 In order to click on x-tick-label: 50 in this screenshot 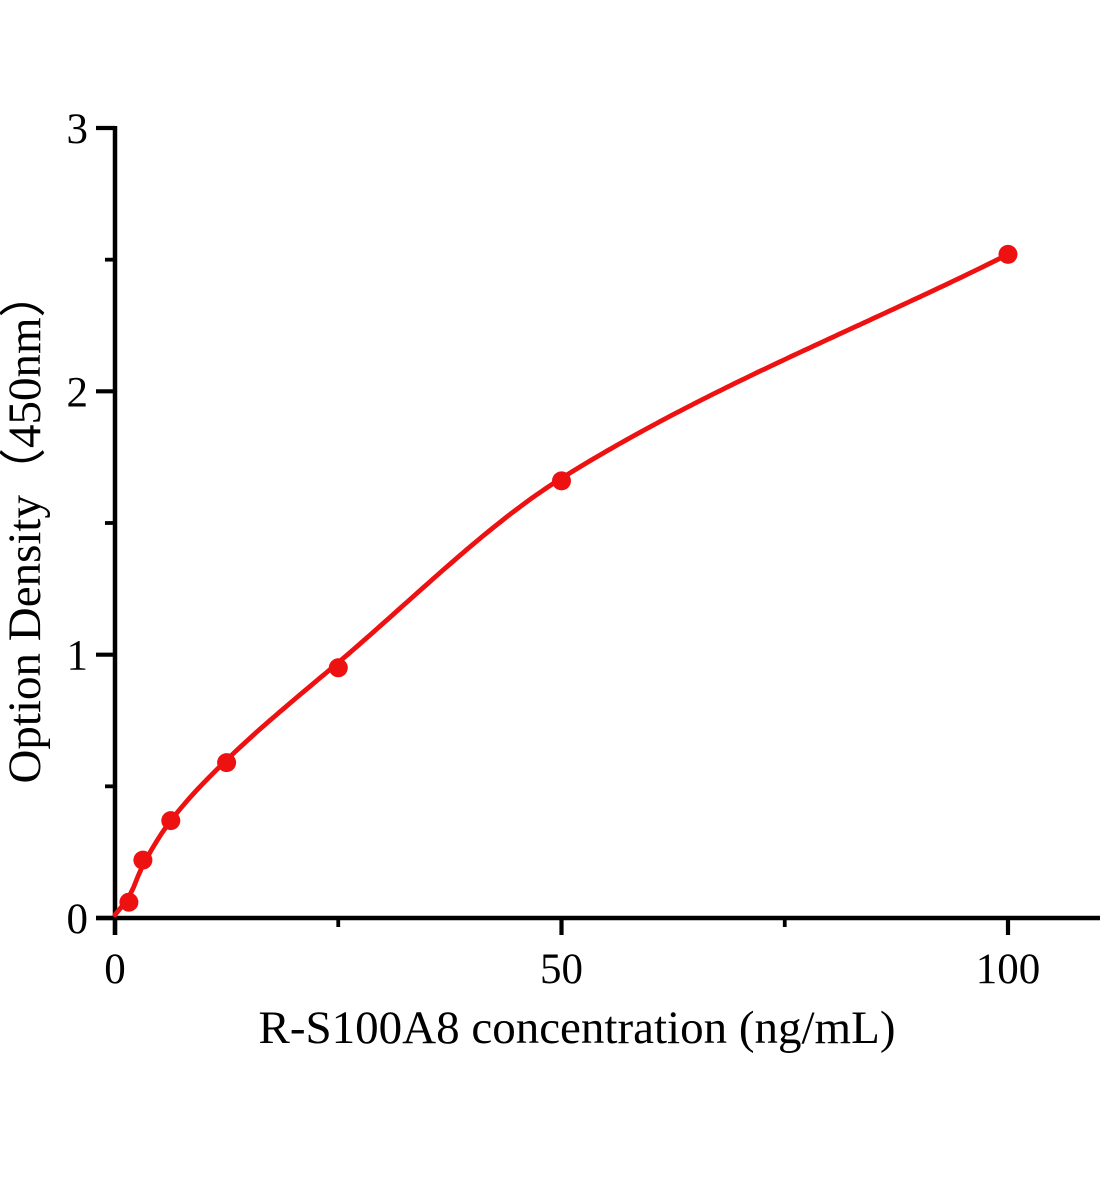, I will do `click(561, 969)`.